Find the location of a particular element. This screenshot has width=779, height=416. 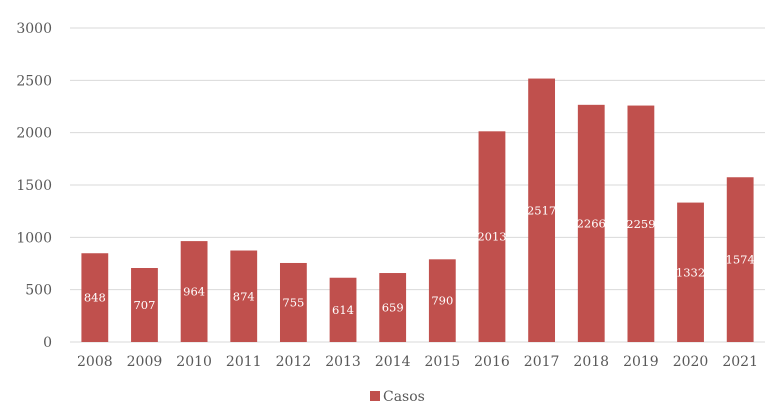

data-label: 707 is located at coordinates (144, 305).